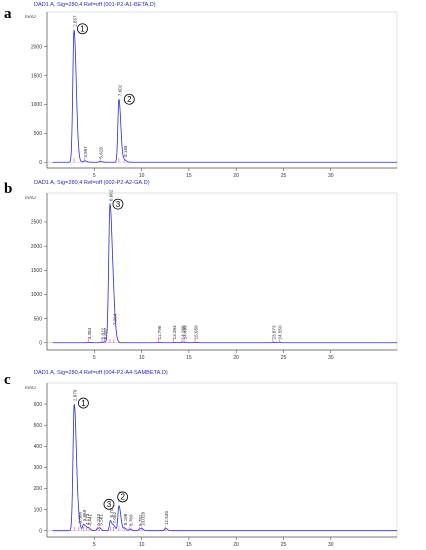 This screenshot has height=550, width=426. What do you see at coordinates (75, 21) in the screenshot?
I see `peak-label: 2.857` at bounding box center [75, 21].